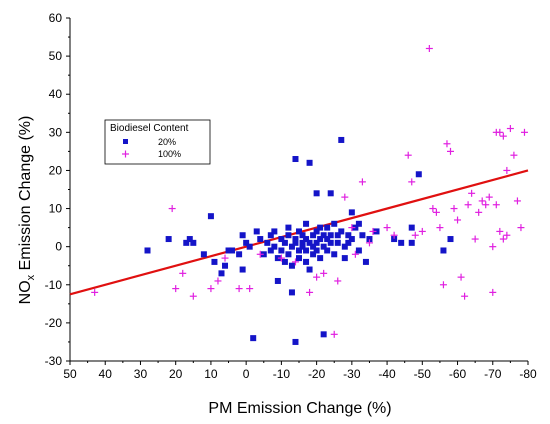 Image resolution: width=550 pixels, height=424 pixels. I want to click on y-tick-label: -20, so click(54, 323).